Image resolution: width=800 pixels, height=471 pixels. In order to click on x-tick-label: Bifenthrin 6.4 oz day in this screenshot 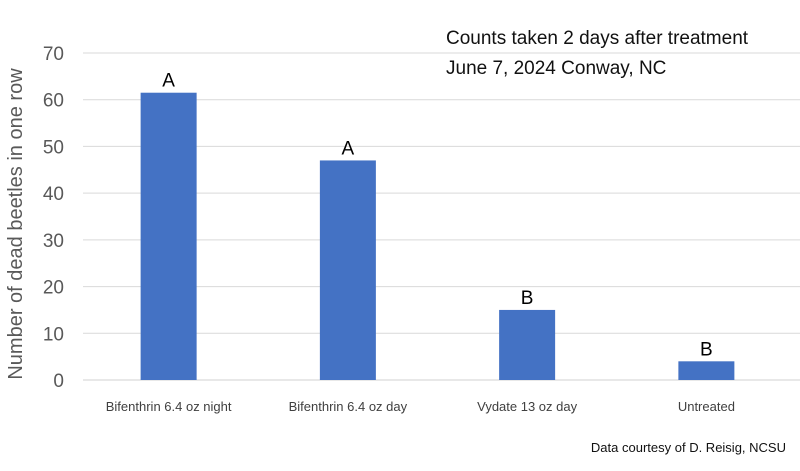, I will do `click(348, 406)`.